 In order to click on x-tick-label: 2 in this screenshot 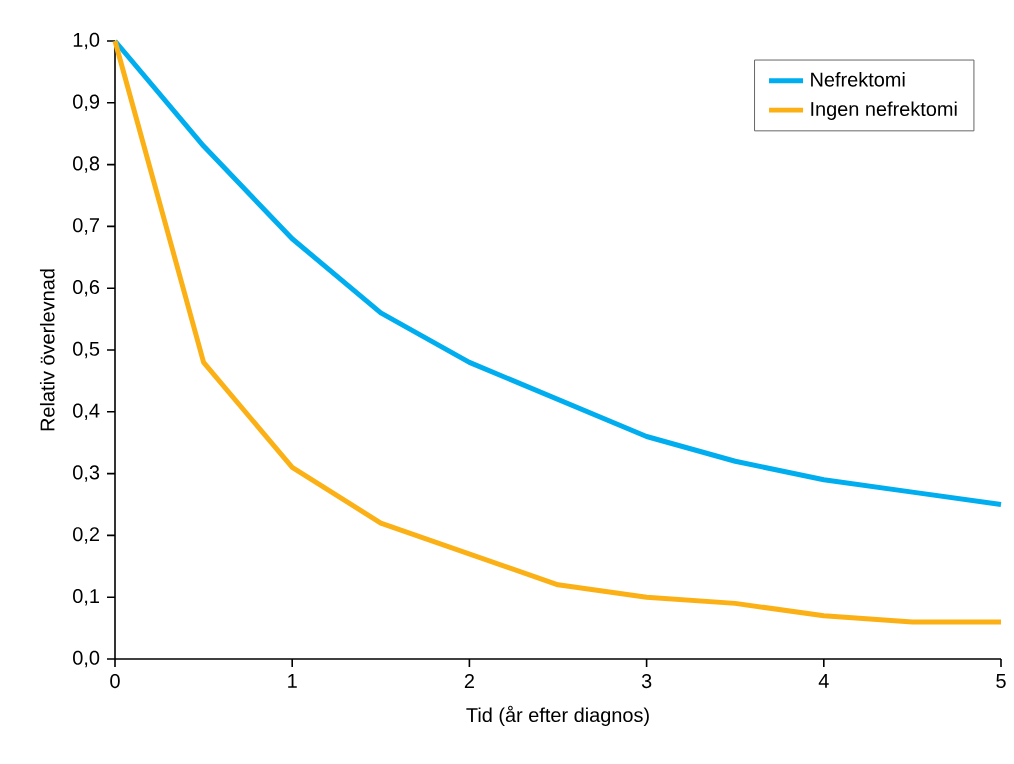, I will do `click(469, 681)`.